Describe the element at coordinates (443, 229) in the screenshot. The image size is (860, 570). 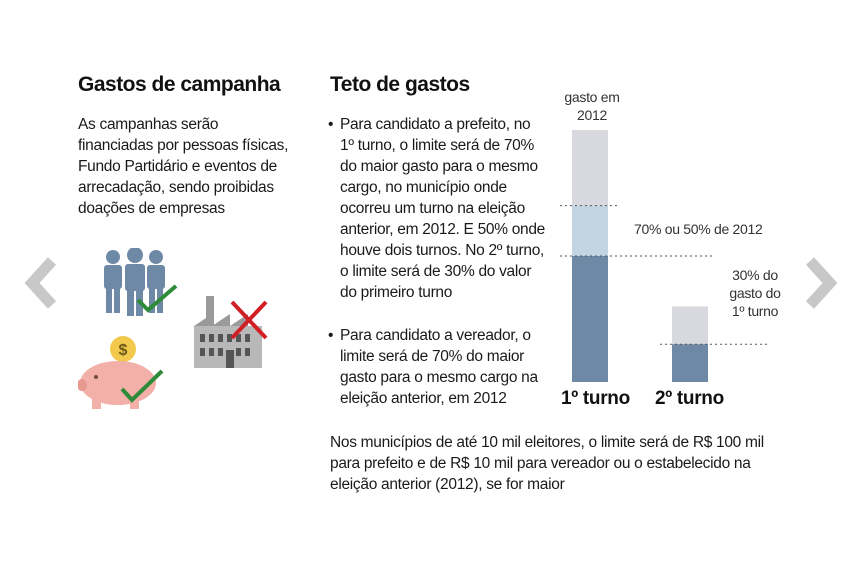
I see `text-line: anterior, em 2012. E 50% onde` at that location.